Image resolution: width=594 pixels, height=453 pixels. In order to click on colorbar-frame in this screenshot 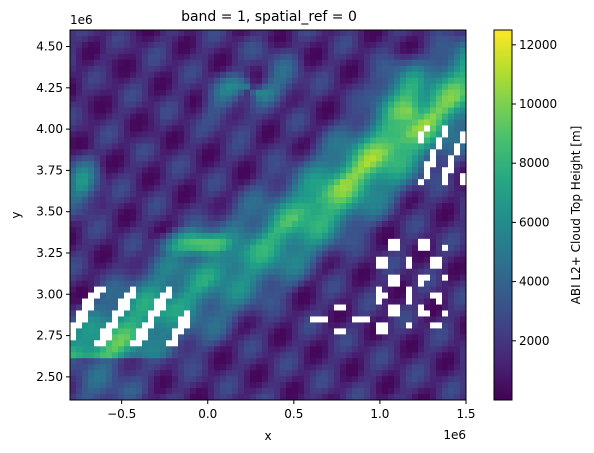, I will do `click(503, 215)`.